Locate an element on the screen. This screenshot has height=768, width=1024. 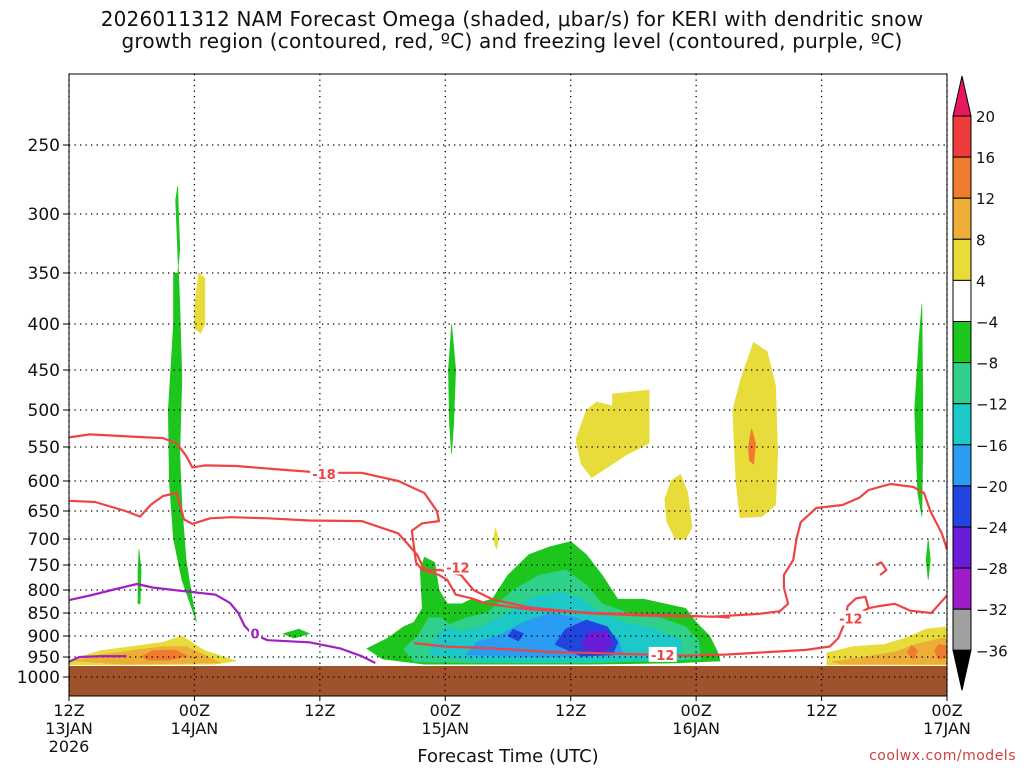
y-tick-label-750: 750 is located at coordinates (44, 566).